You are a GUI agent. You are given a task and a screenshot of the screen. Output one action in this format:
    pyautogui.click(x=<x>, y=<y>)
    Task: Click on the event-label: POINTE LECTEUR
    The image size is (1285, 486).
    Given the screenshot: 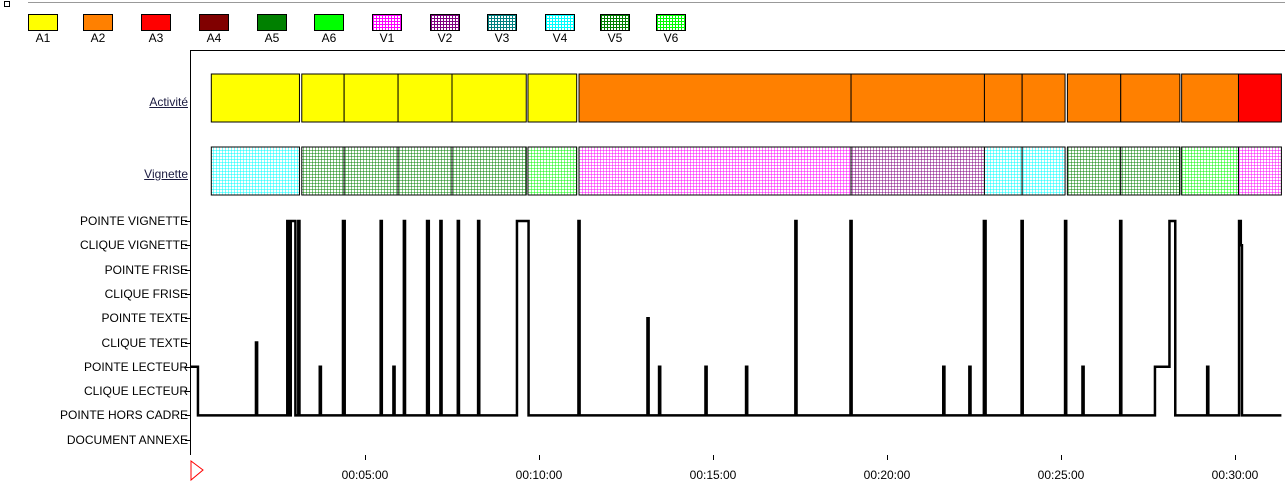 What is the action you would take?
    pyautogui.click(x=135, y=366)
    